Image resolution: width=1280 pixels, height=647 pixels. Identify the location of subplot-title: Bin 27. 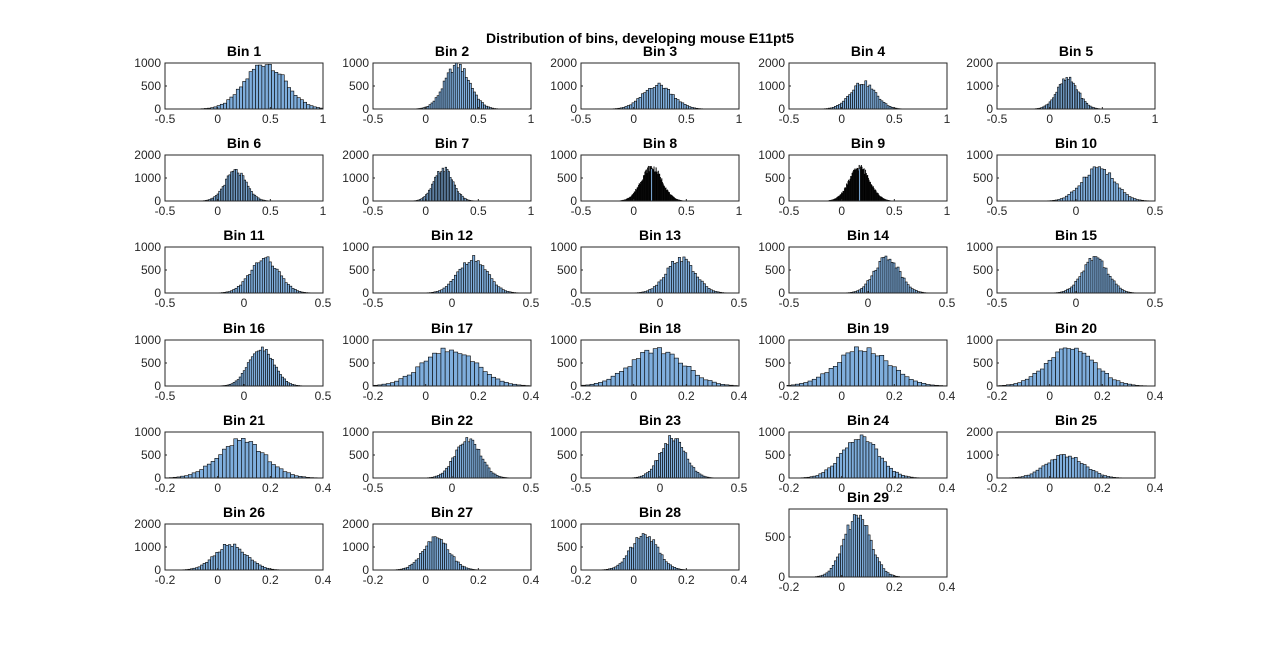
(452, 512).